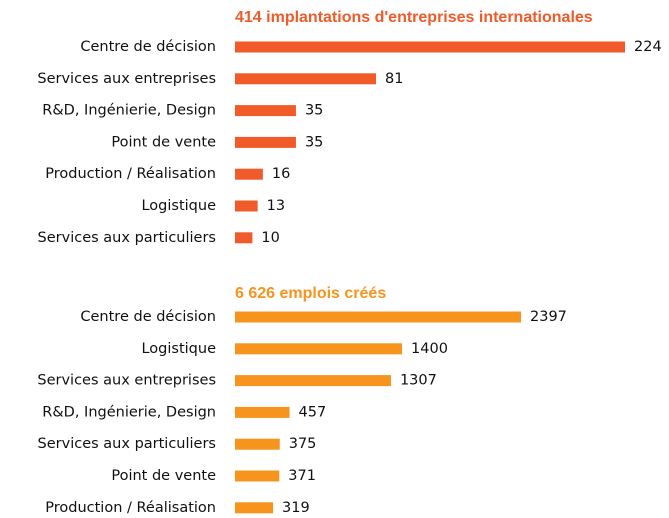 The image size is (669, 518). I want to click on value-label: 16, so click(281, 174).